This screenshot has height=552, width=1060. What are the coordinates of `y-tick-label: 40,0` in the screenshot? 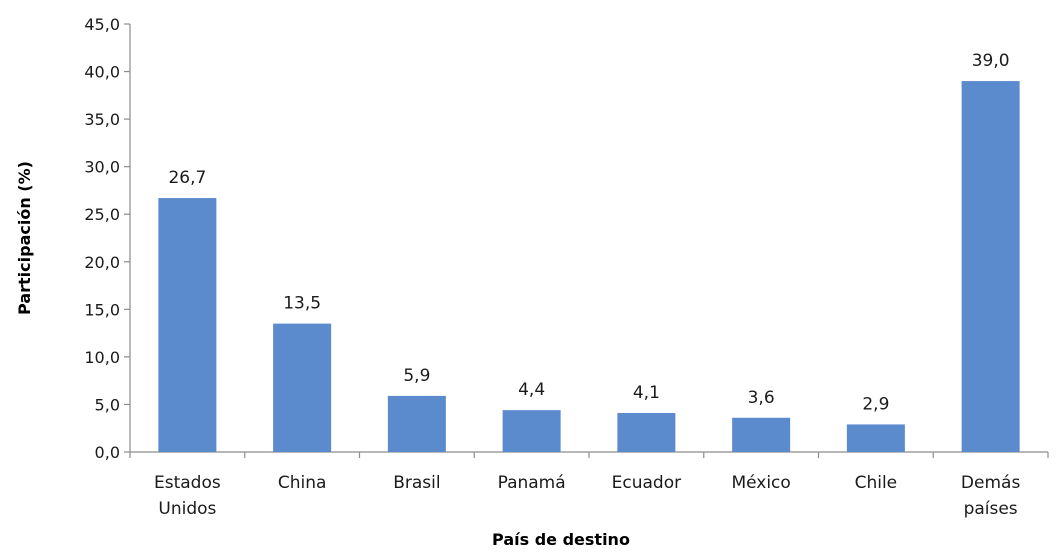 It's located at (102, 72).